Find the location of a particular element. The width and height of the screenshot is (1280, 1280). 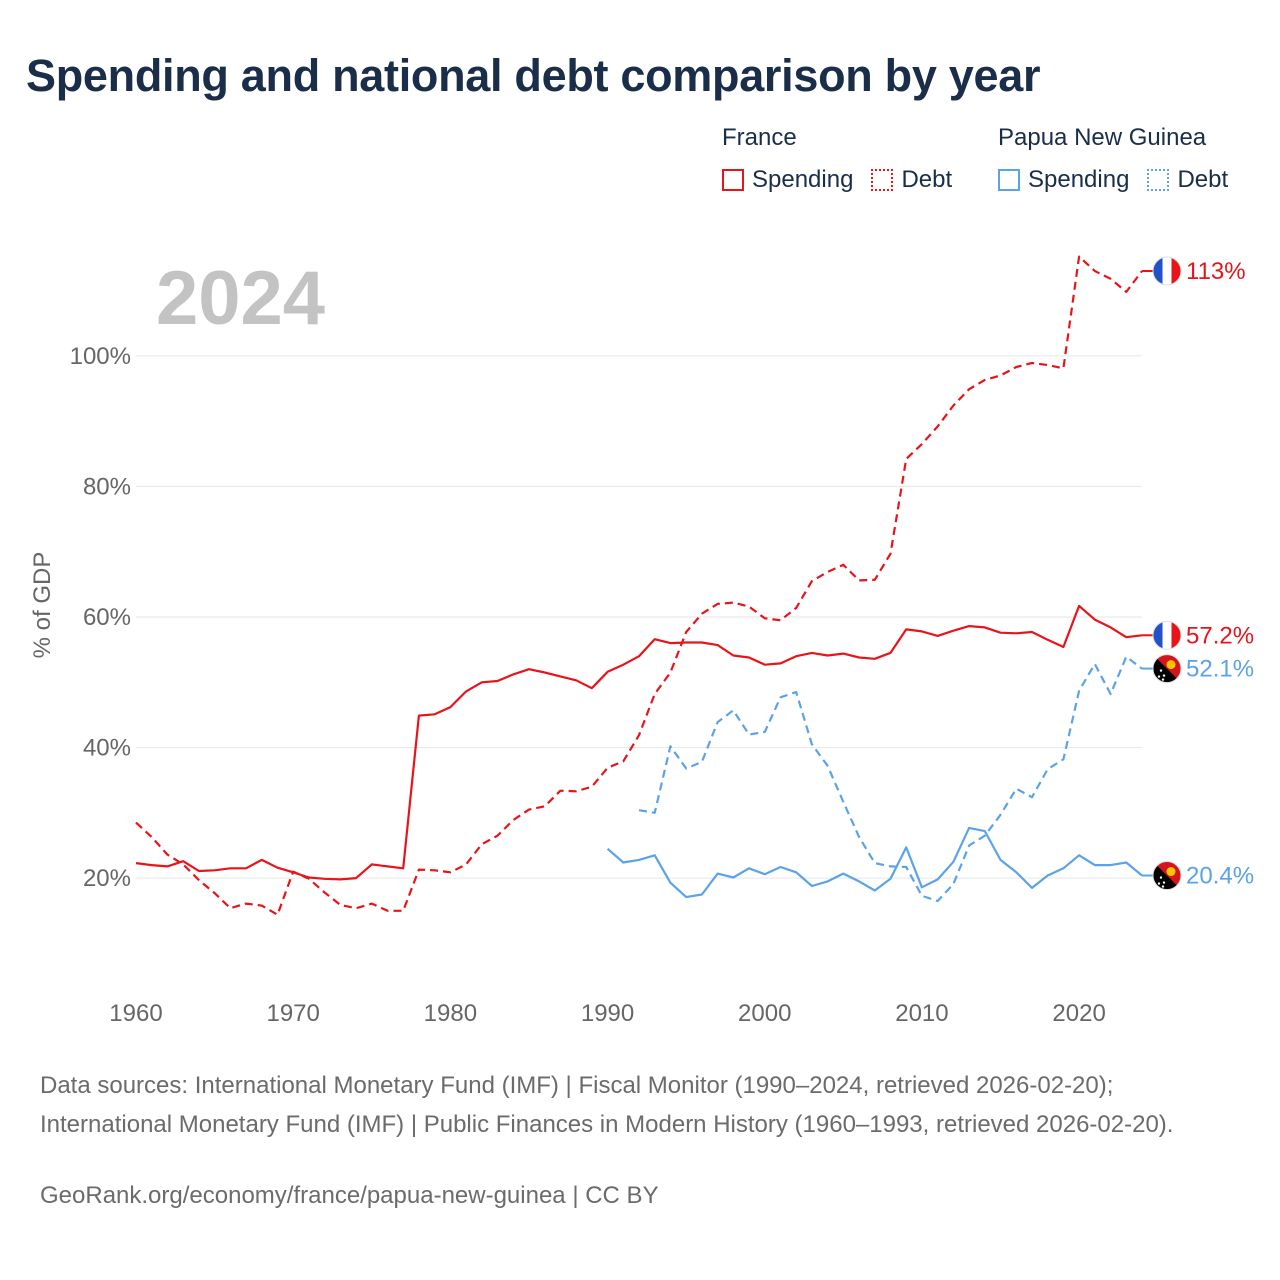

x-tick-label: 1960 is located at coordinates (135, 1013).